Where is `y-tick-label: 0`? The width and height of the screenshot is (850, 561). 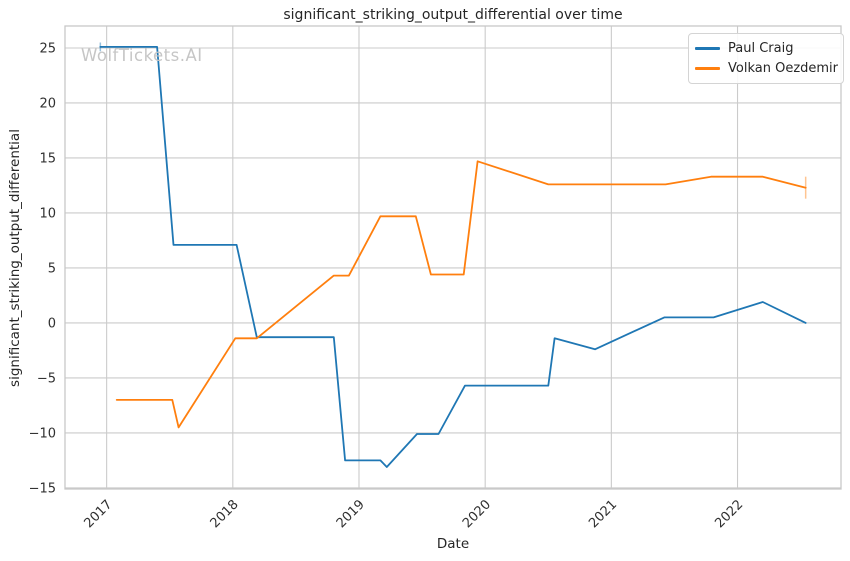
y-tick-label: 0 is located at coordinates (52, 323).